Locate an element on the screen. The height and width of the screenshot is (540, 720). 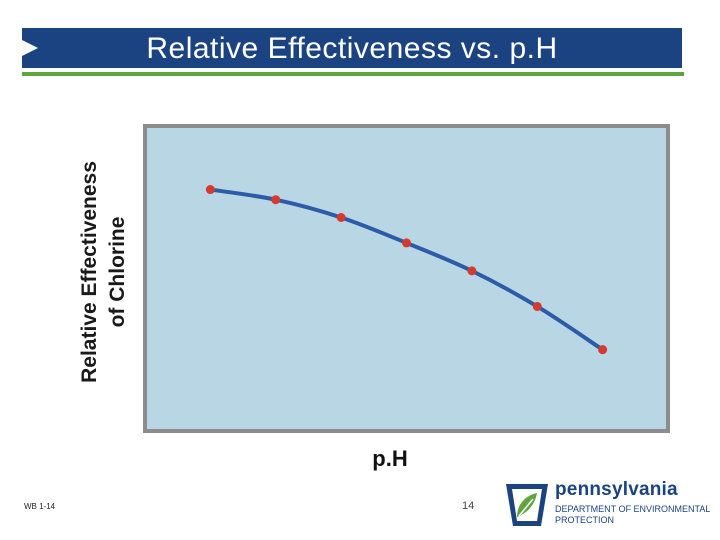
logo-department-line-2: PROTECTION is located at coordinates (585, 520).